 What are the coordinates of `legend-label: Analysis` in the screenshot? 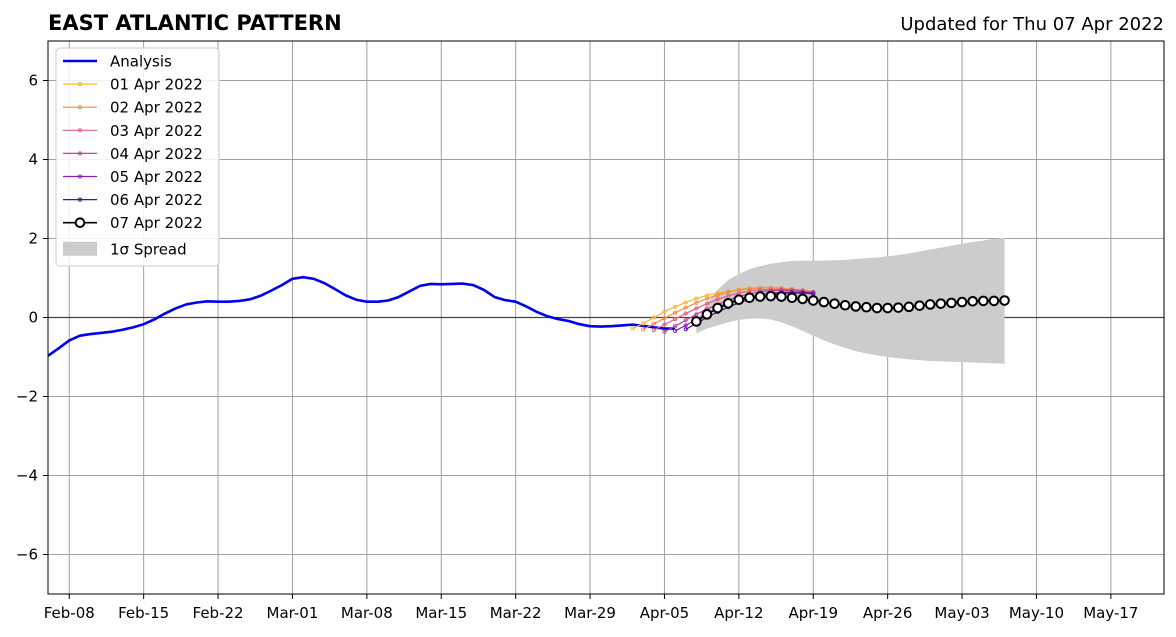 It's located at (141, 62).